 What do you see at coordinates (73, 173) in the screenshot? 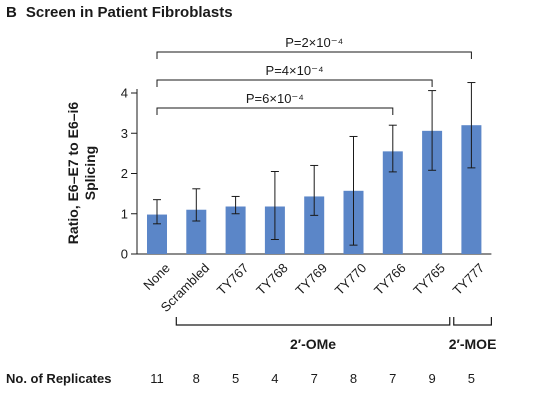
I see `y-axis-title-line: Ratio, E6–E7 to E6–i6` at bounding box center [73, 173].